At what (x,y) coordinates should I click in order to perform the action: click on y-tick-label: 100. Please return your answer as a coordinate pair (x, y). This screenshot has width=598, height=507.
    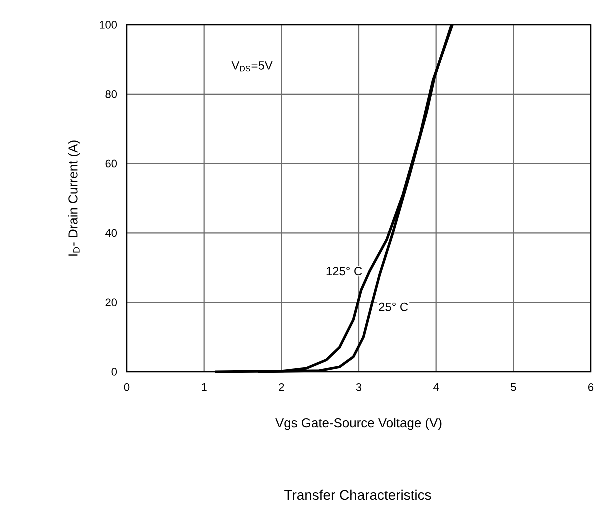
    Looking at the image, I should click on (109, 25).